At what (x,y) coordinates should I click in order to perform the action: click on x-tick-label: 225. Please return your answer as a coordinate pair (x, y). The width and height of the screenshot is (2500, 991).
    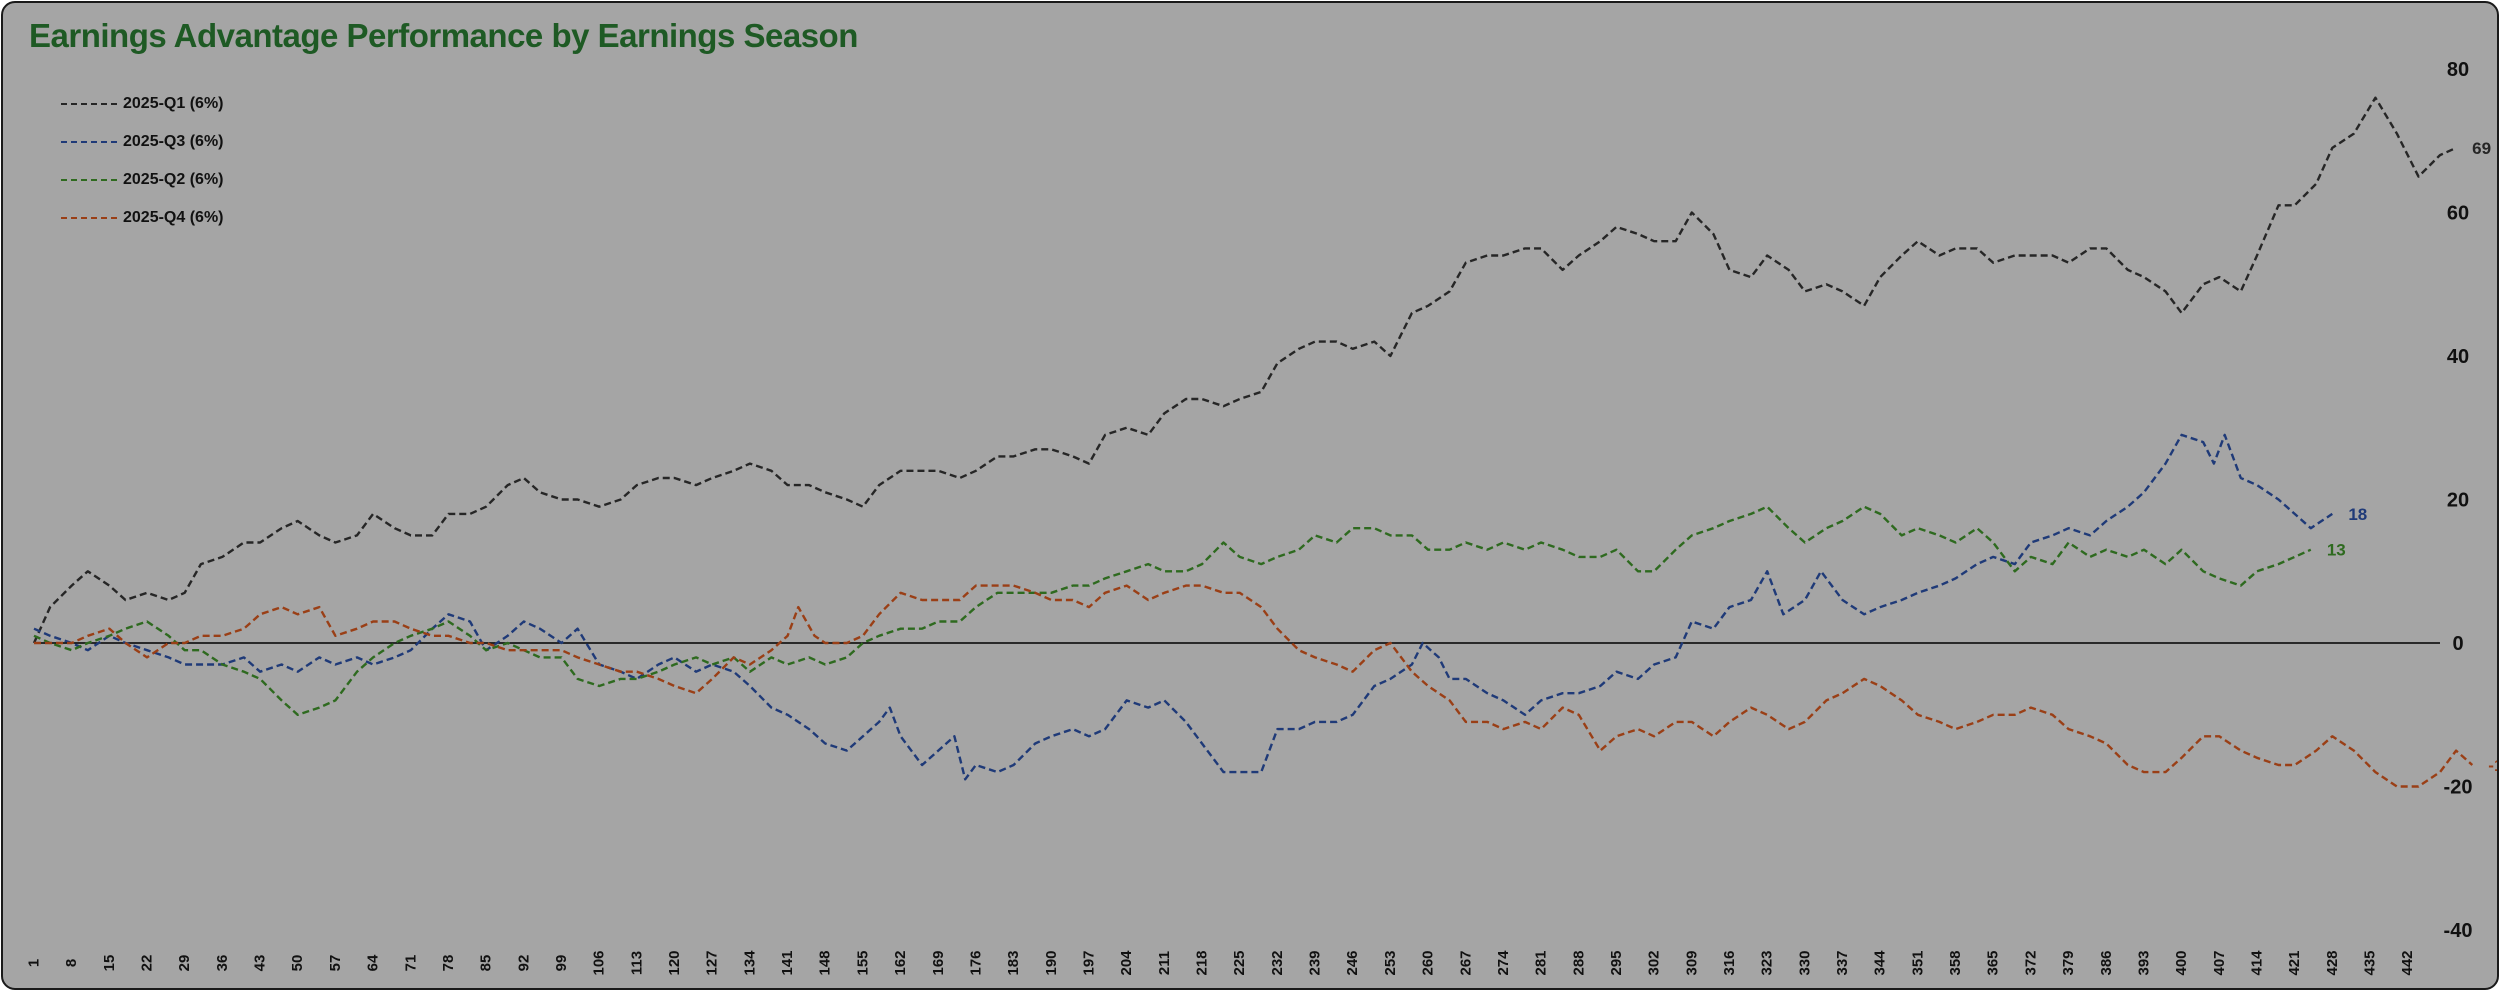
    Looking at the image, I should click on (1239, 962).